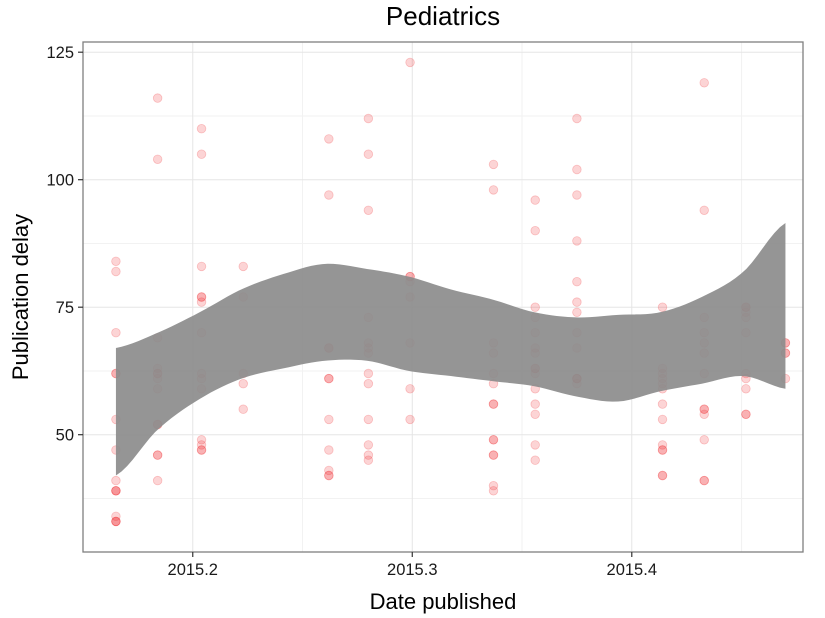 The width and height of the screenshot is (825, 618). Describe the element at coordinates (193, 570) in the screenshot. I see `x-tick-label: 2015.2` at that location.